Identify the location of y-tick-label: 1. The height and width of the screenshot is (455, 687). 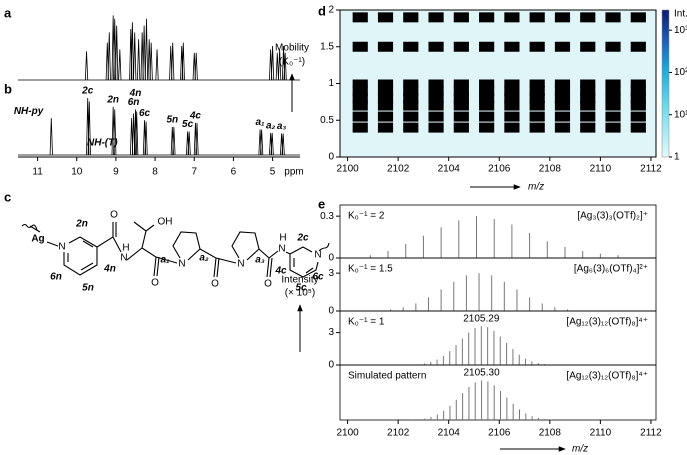
(331, 83).